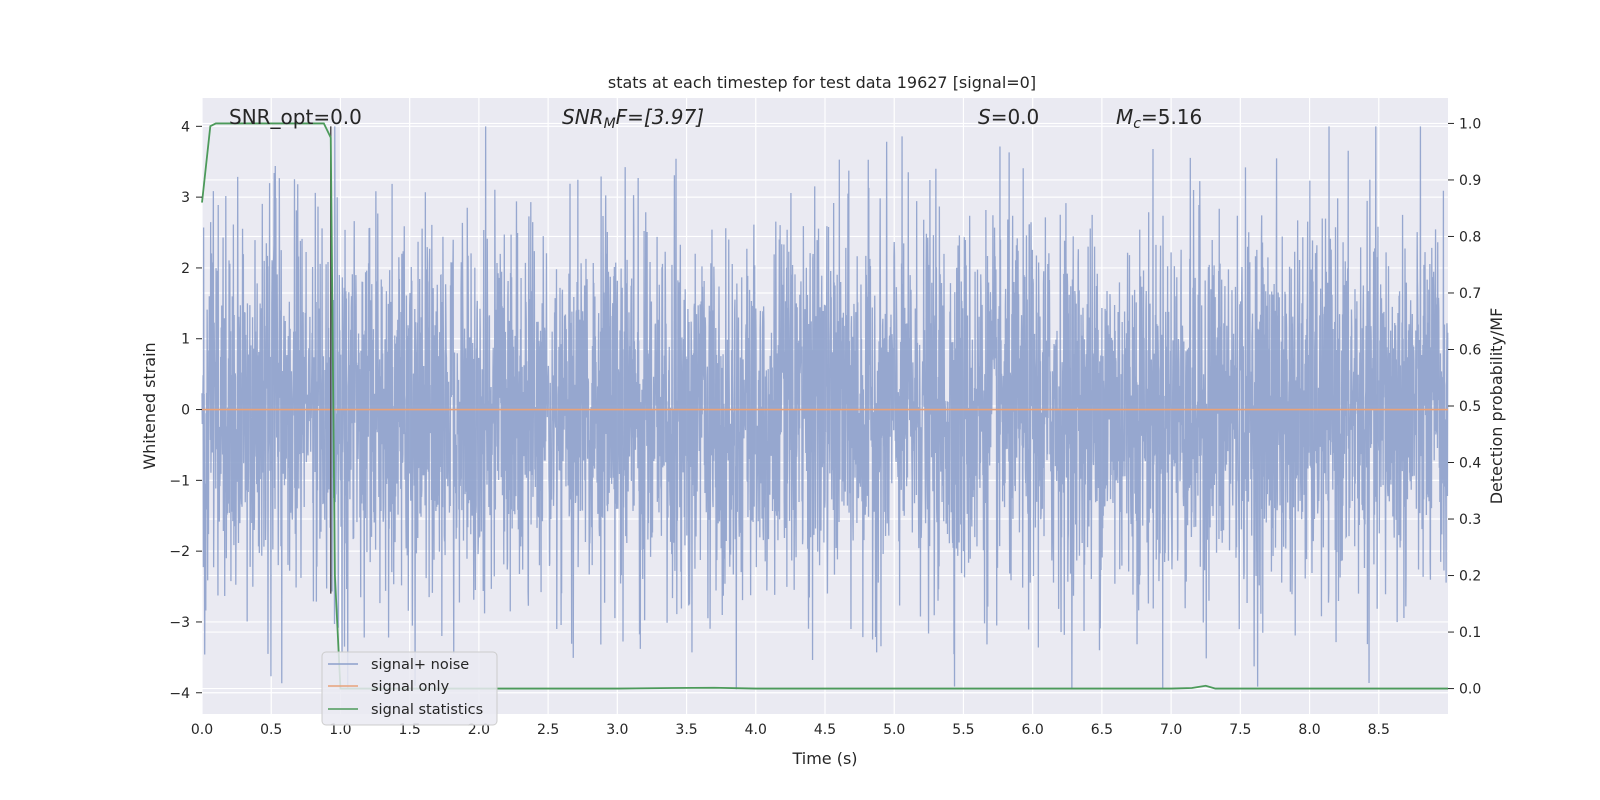 This screenshot has height=800, width=1600. What do you see at coordinates (1171, 730) in the screenshot?
I see `x-tick-label-14: 7.0` at bounding box center [1171, 730].